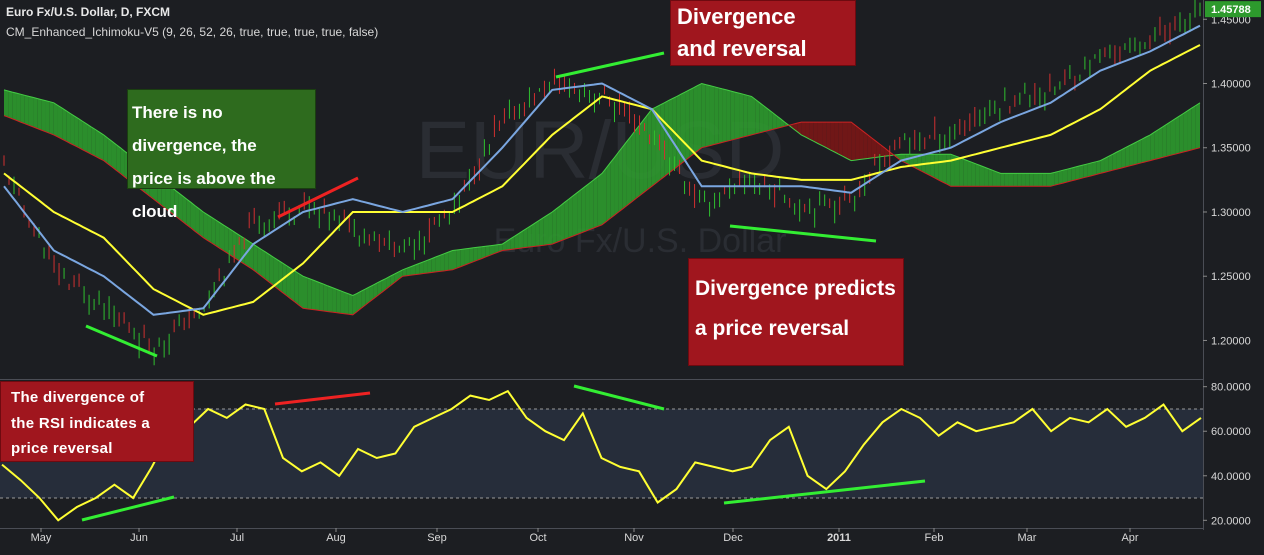  What do you see at coordinates (736, 16) in the screenshot?
I see `annotation-line: Divergence` at bounding box center [736, 16].